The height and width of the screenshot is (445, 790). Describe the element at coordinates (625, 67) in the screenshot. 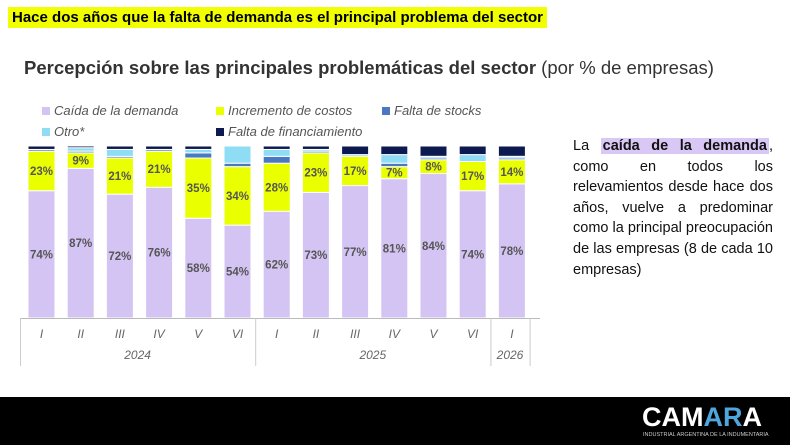

I see `chart-title-unit: (por % de empresas)` at that location.